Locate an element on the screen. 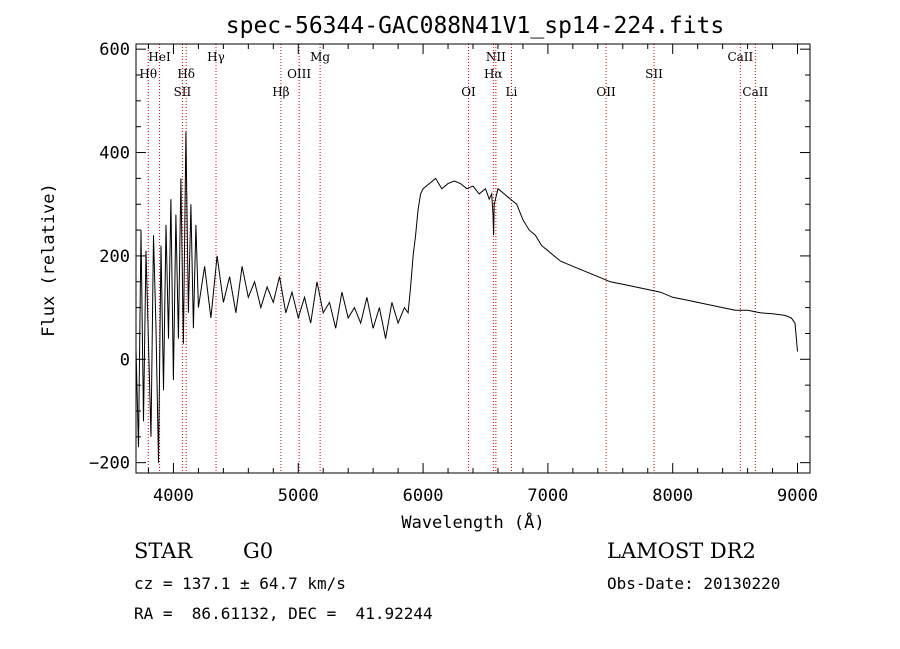  spectral-line-label: OIII is located at coordinates (299, 74).